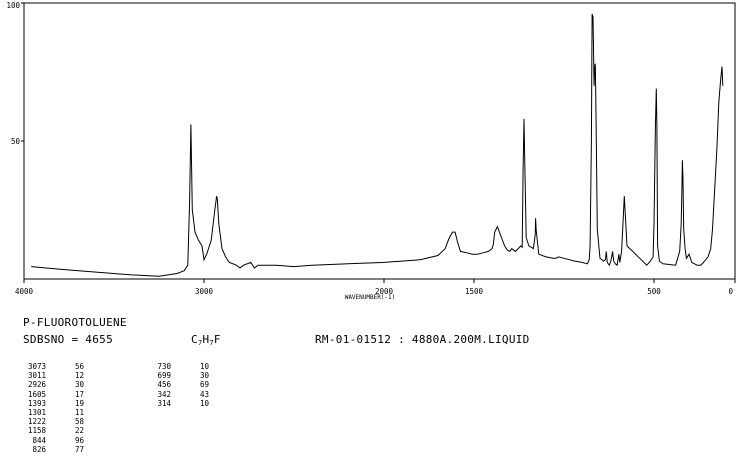 This screenshot has height=457, width=738. What do you see at coordinates (200, 343) in the screenshot?
I see `formula-c-count: 7` at bounding box center [200, 343].